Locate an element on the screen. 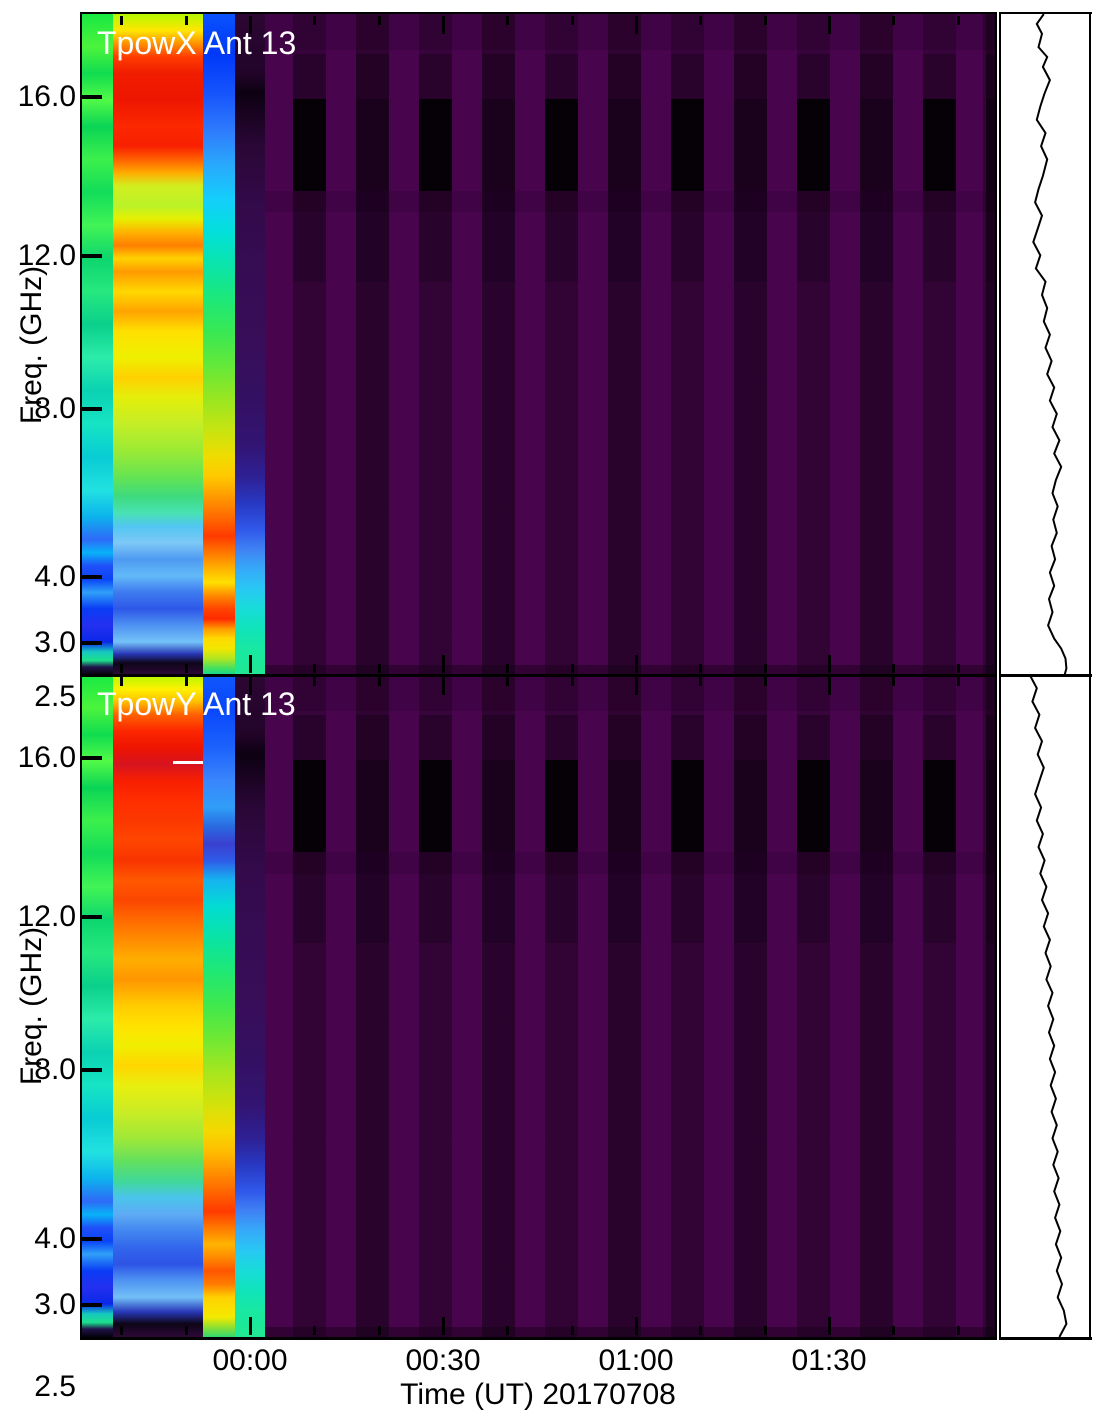 Image resolution: width=1106 pixels, height=1410 pixels. time-tick-label: 01:00 is located at coordinates (636, 1360).